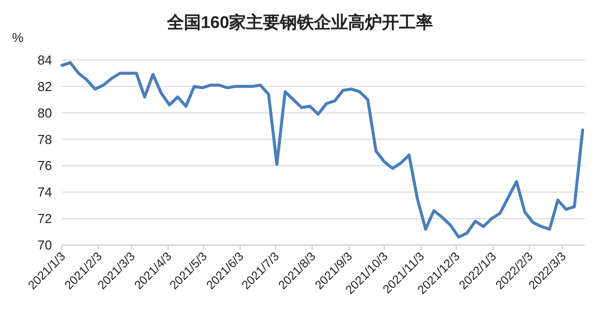  What do you see at coordinates (45, 192) in the screenshot?
I see `y-tick-label: 74` at bounding box center [45, 192].